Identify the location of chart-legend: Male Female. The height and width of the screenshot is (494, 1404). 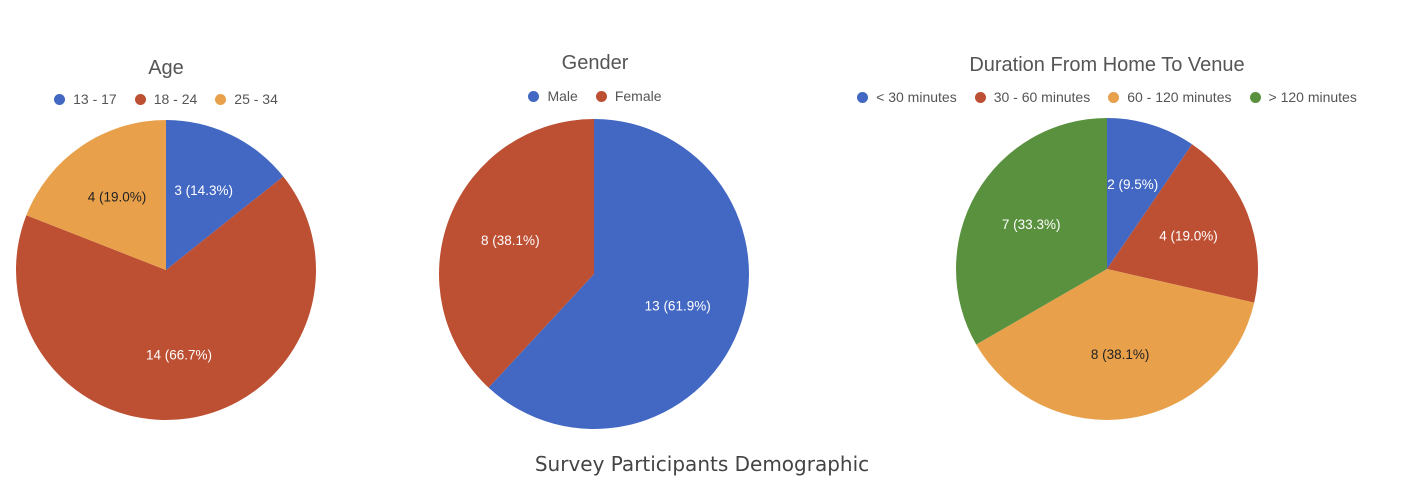
(595, 96).